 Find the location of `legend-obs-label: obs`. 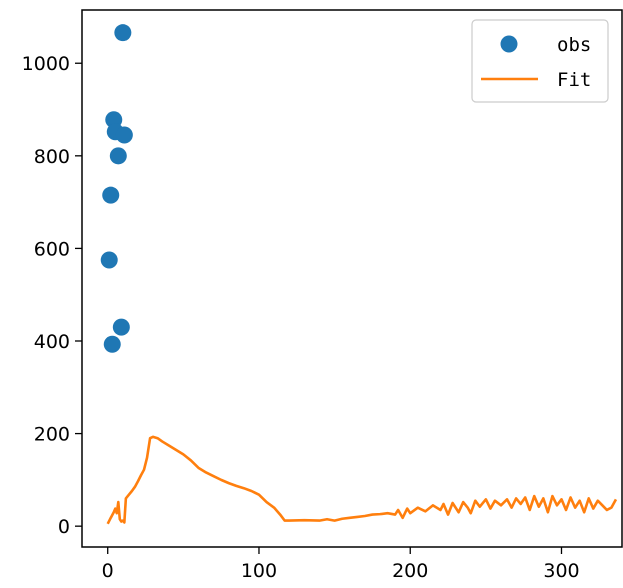

legend-obs-label: obs is located at coordinates (574, 45).